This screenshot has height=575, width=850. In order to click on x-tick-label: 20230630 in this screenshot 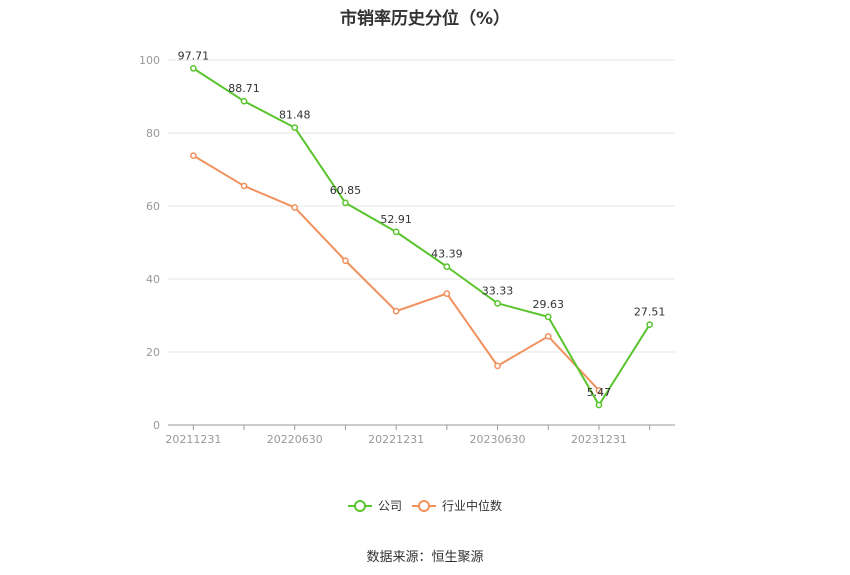, I will do `click(498, 439)`.